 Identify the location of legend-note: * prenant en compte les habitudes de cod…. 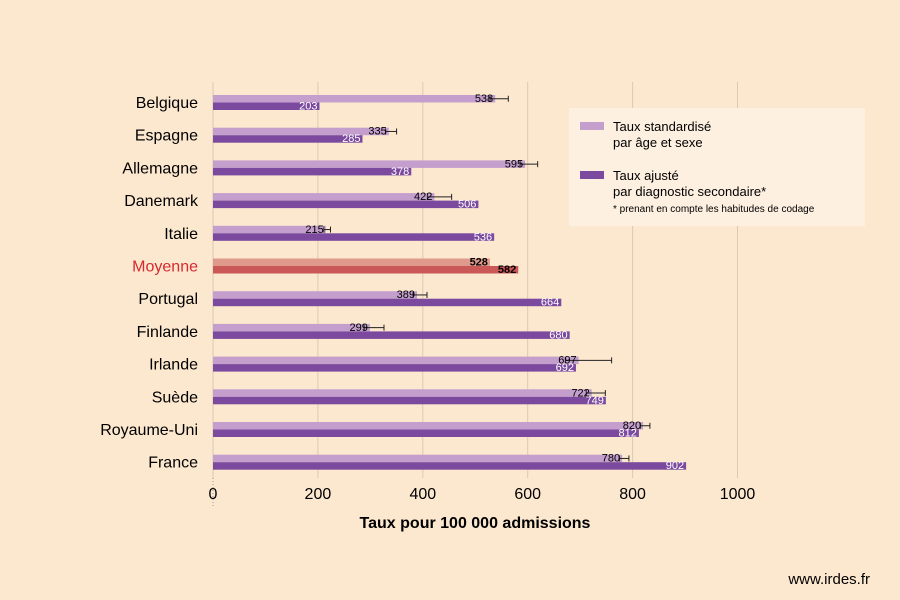
(714, 209).